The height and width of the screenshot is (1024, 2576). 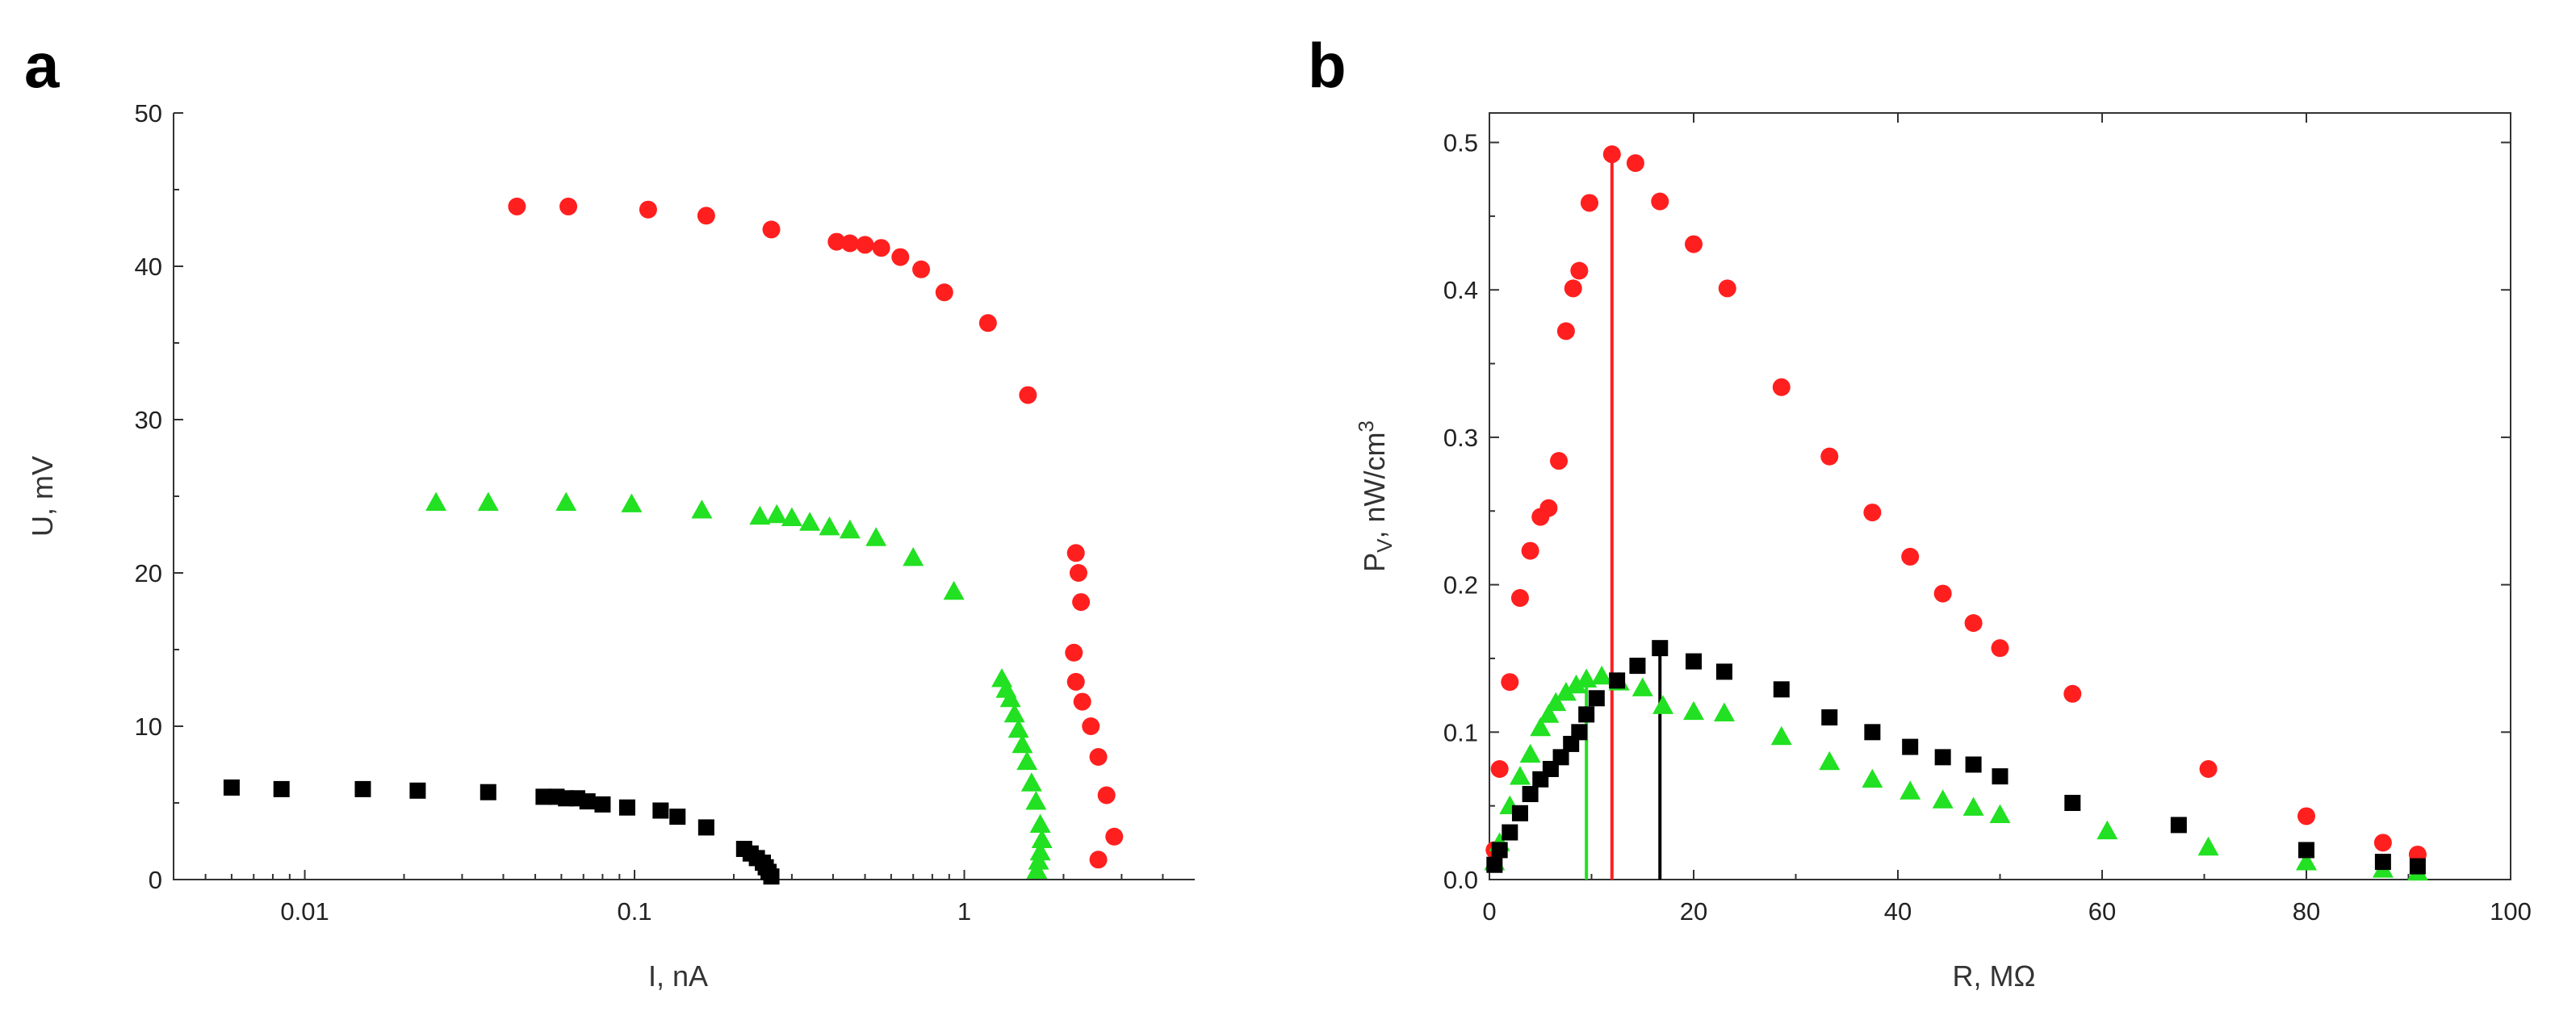 I want to click on panel-b-xlabel: R, MΩ, so click(x=1994, y=976).